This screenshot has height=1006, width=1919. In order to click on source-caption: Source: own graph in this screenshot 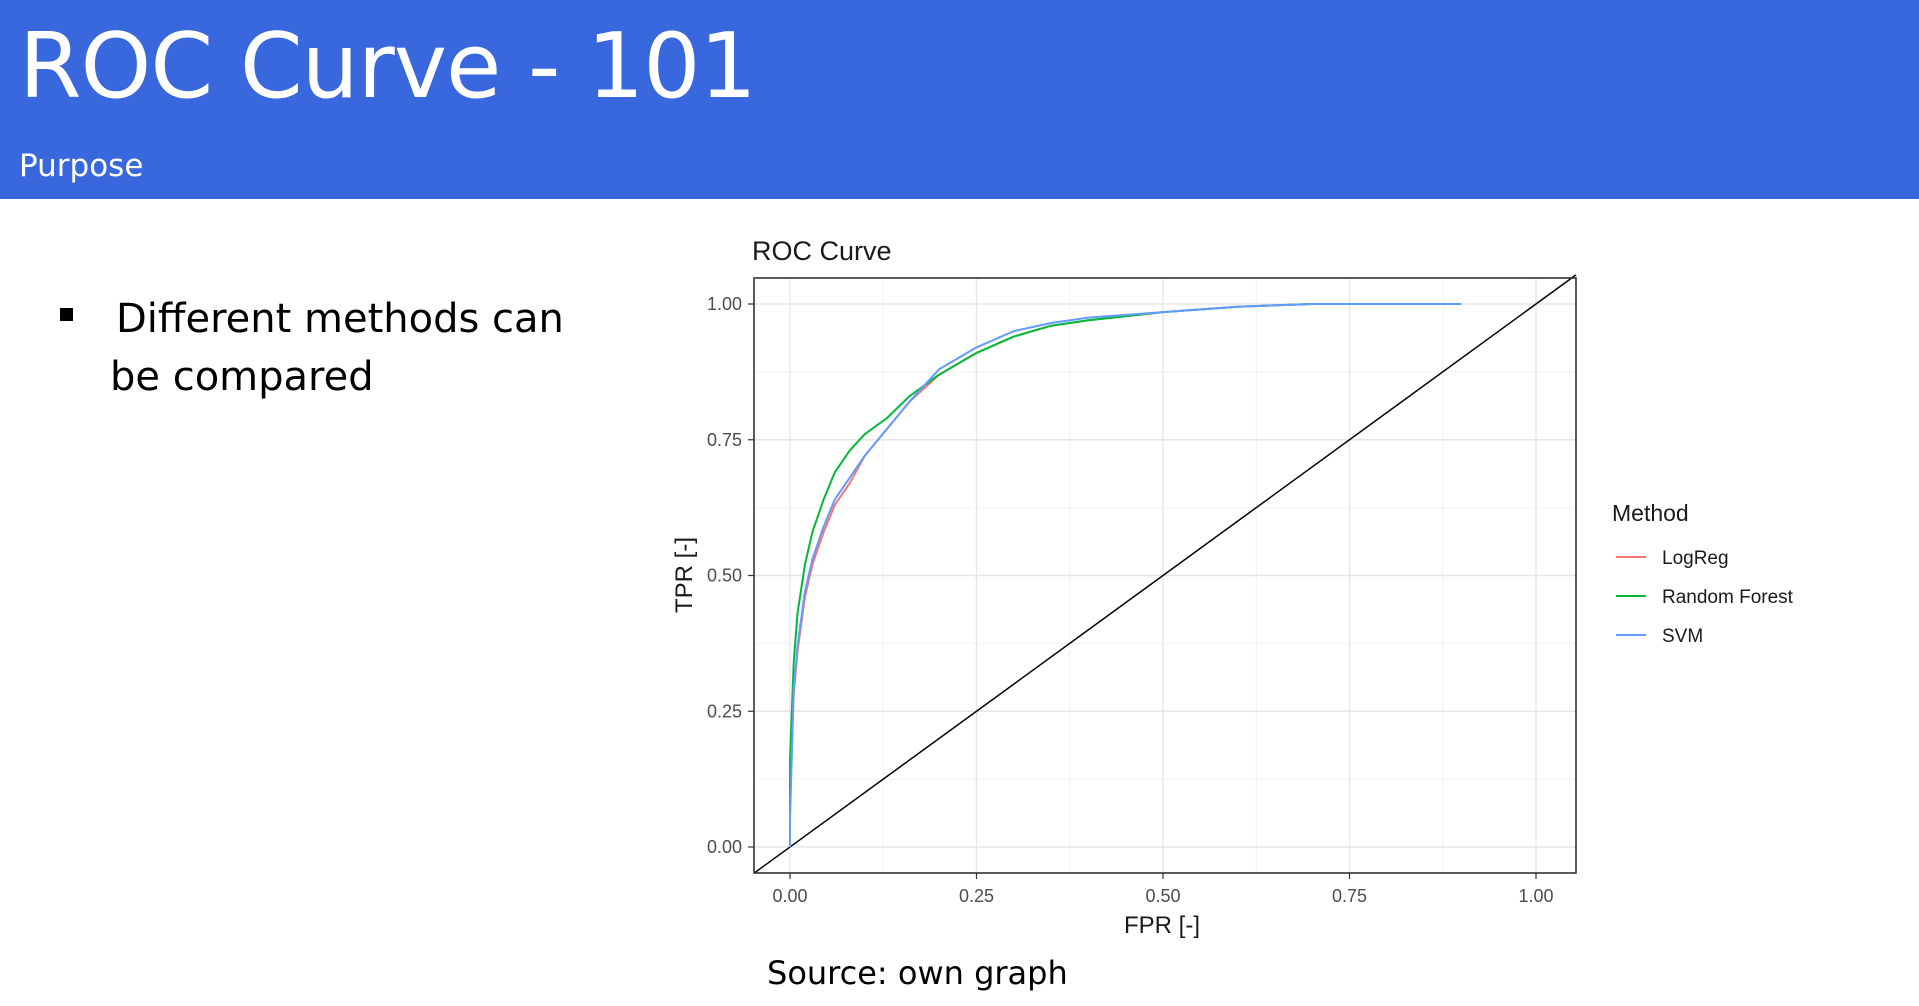, I will do `click(917, 973)`.